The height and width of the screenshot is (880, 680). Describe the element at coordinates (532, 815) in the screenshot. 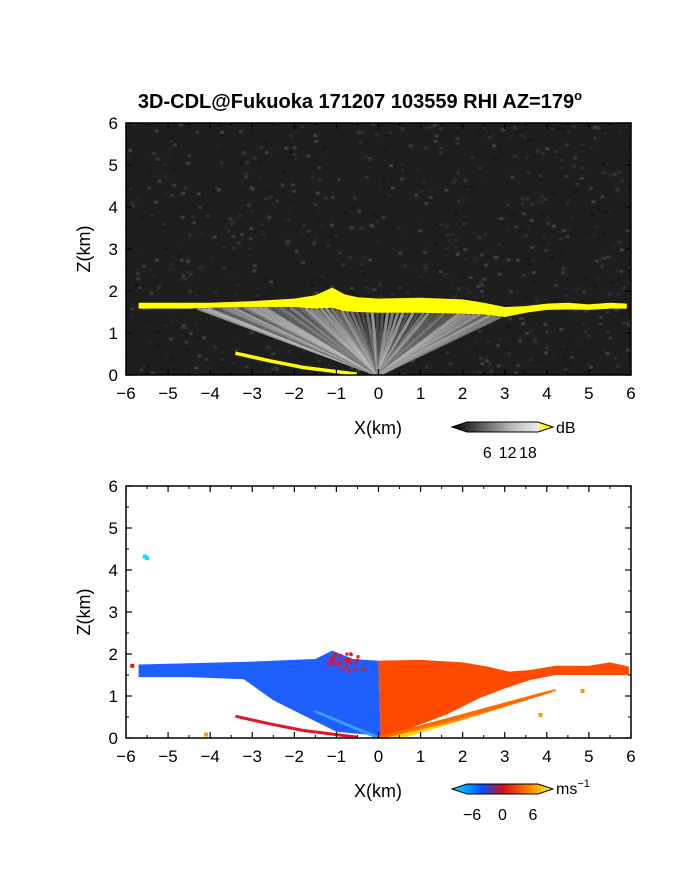

I see `velocity-colorbar-tick-label: 6` at that location.